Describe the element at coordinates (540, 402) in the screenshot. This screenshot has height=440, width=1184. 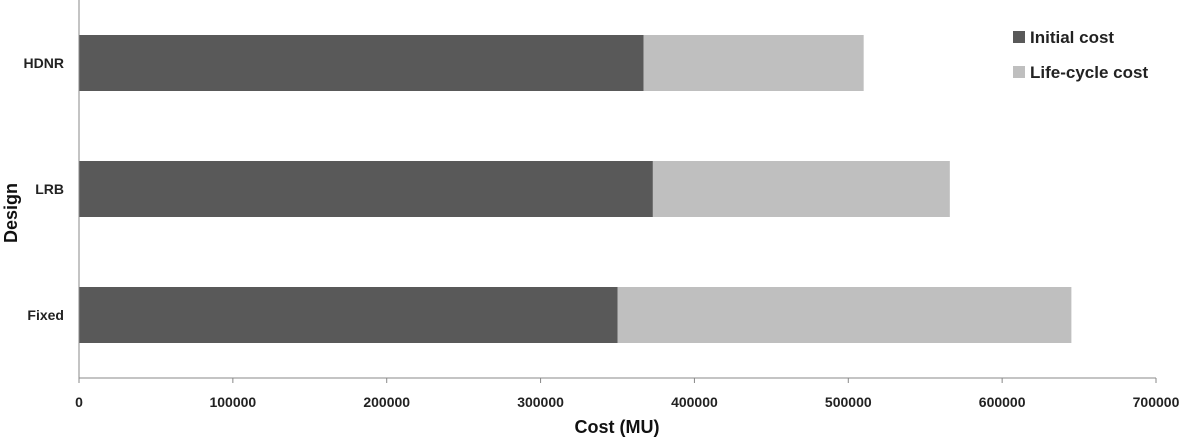
I see `x-tick-label: 300000` at that location.